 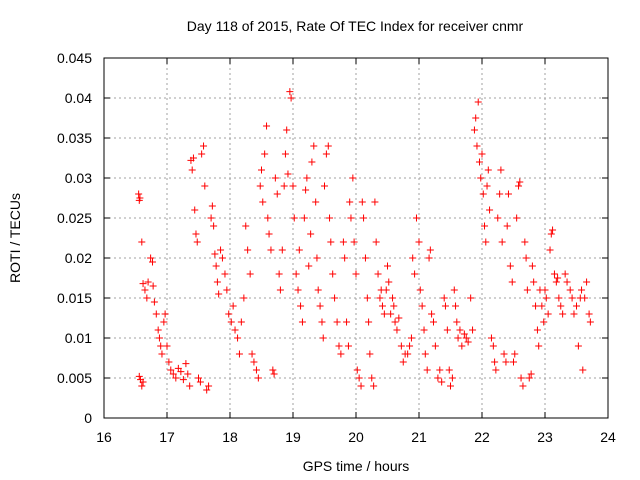 What do you see at coordinates (78, 338) in the screenshot?
I see `y-tick-label: 0.01` at bounding box center [78, 338].